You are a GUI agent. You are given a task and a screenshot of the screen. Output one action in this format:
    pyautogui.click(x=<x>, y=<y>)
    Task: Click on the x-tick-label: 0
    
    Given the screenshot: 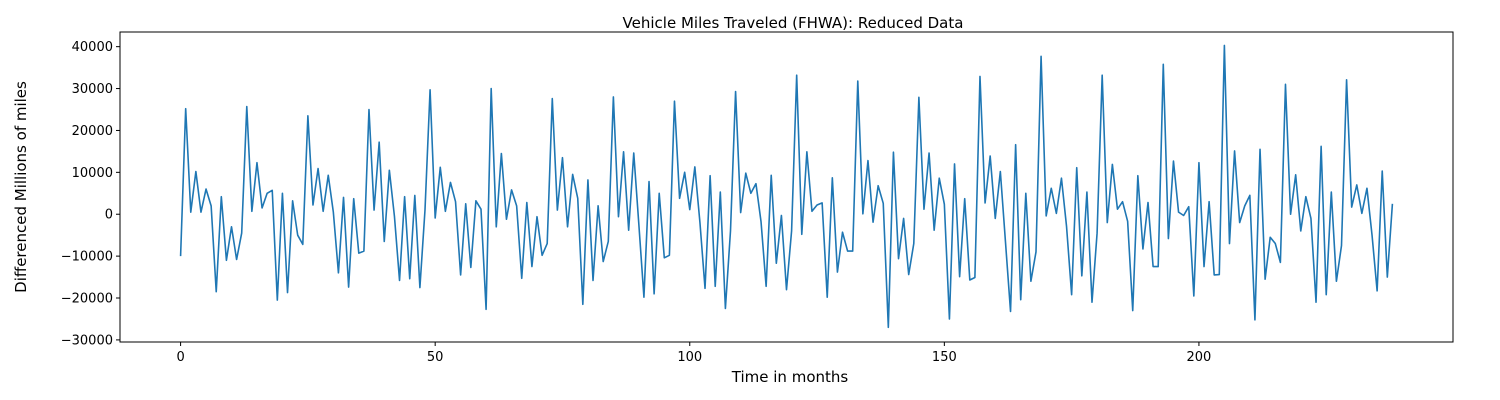 What is the action you would take?
    pyautogui.click(x=180, y=357)
    